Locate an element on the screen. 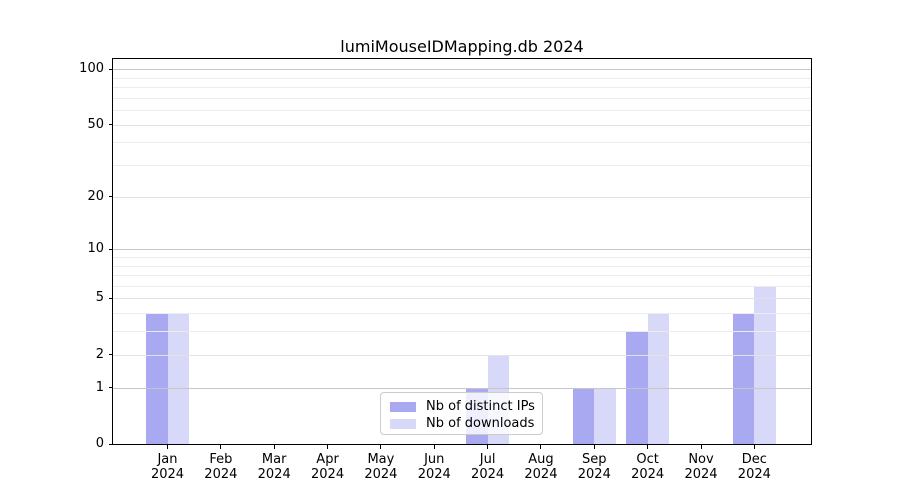  x-tick-label: Nov 2024 is located at coordinates (700, 467).